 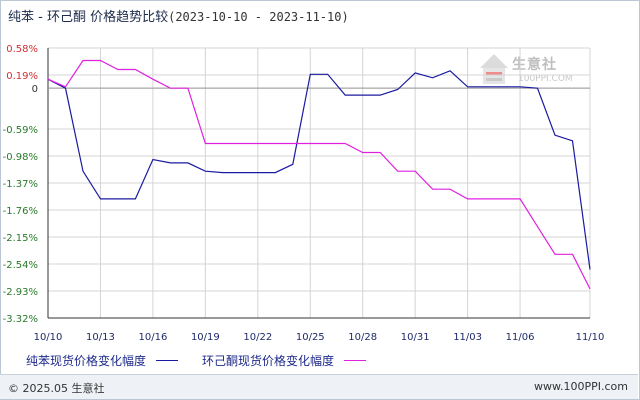 I want to click on y-tick-label: -0.59%, so click(x=20, y=130).